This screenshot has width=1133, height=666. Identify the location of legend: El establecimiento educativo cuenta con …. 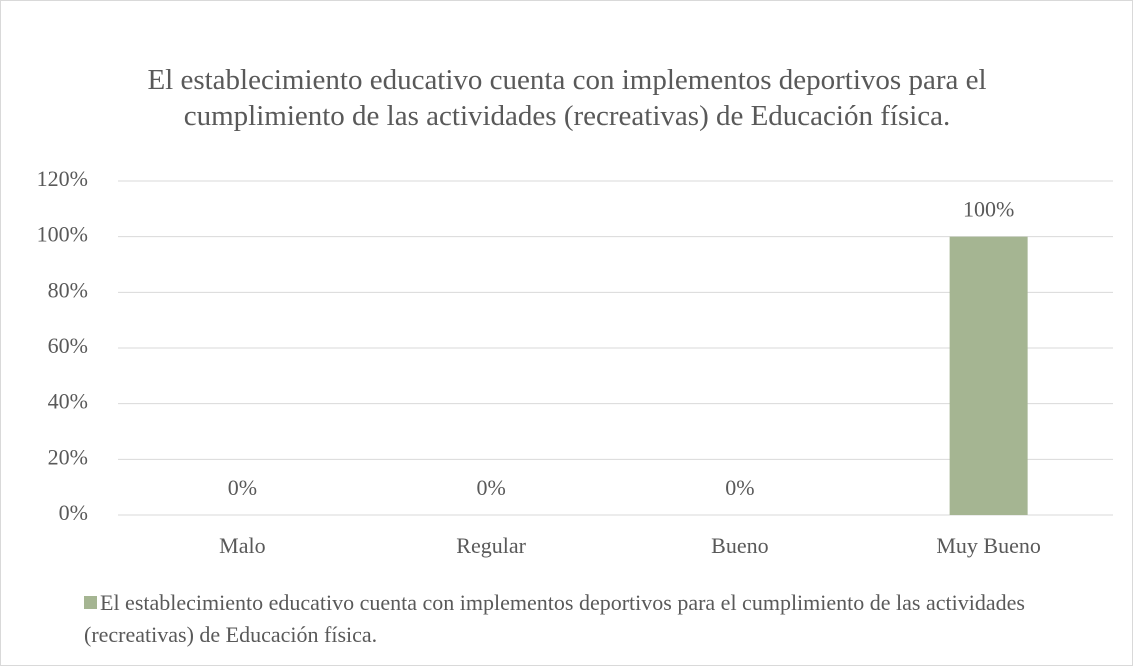
(589, 619).